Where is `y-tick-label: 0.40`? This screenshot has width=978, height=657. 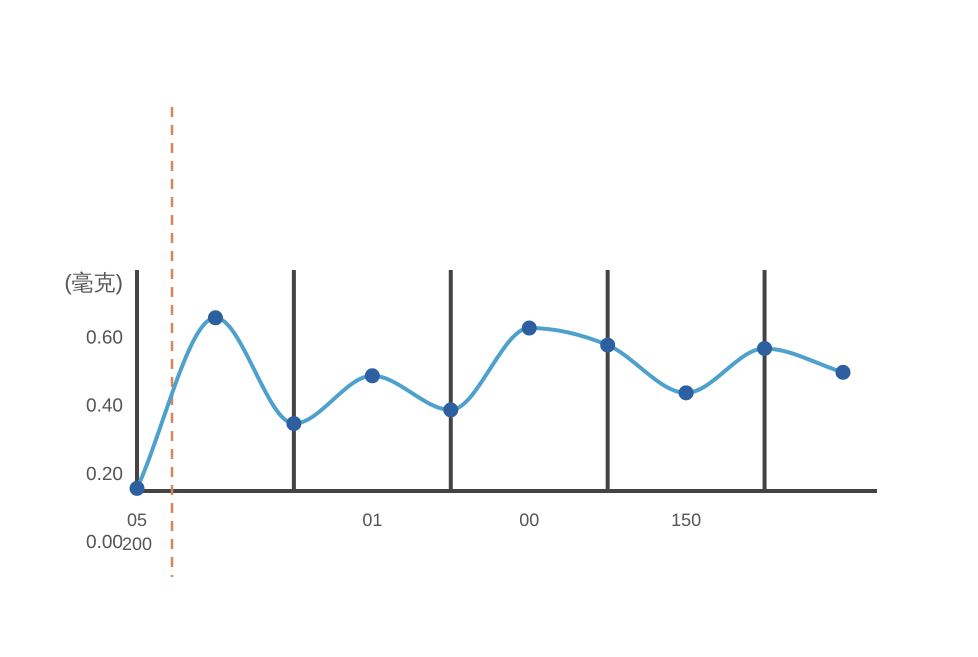
y-tick-label: 0.40 is located at coordinates (104, 406).